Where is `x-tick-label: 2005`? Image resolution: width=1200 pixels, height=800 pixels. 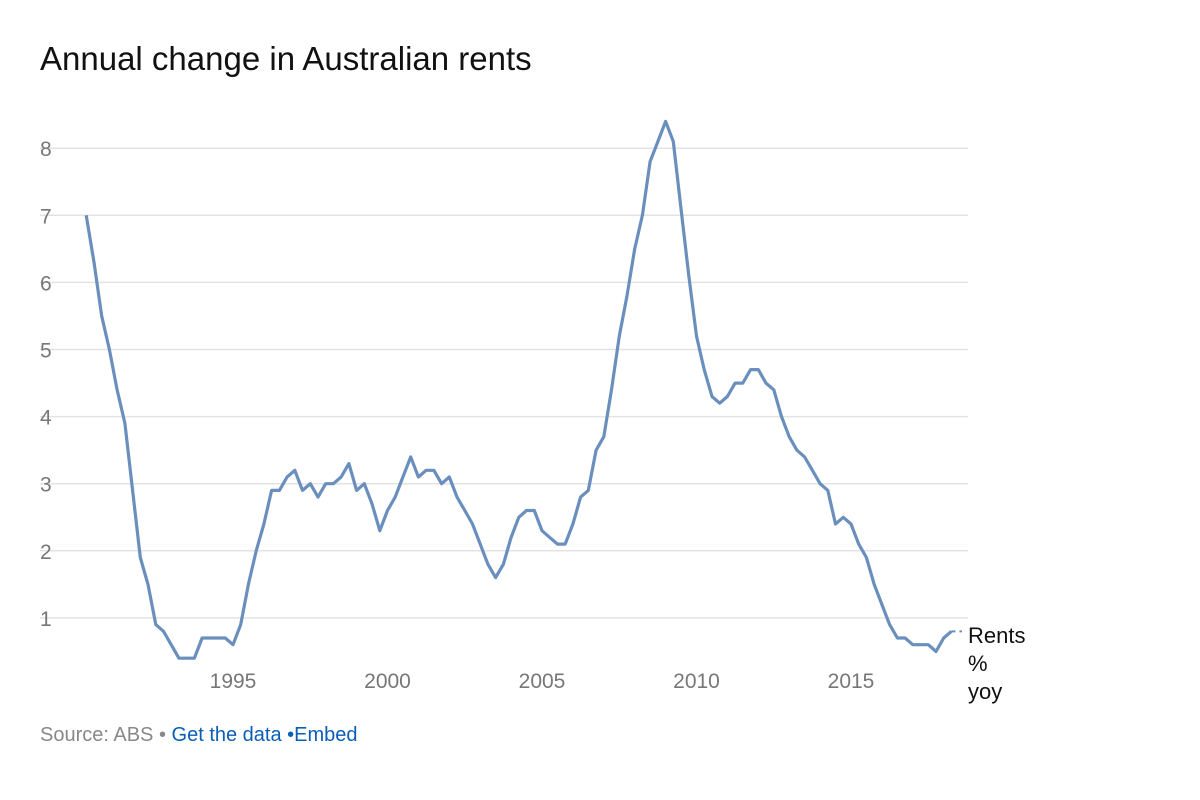
x-tick-label: 2005 is located at coordinates (542, 681).